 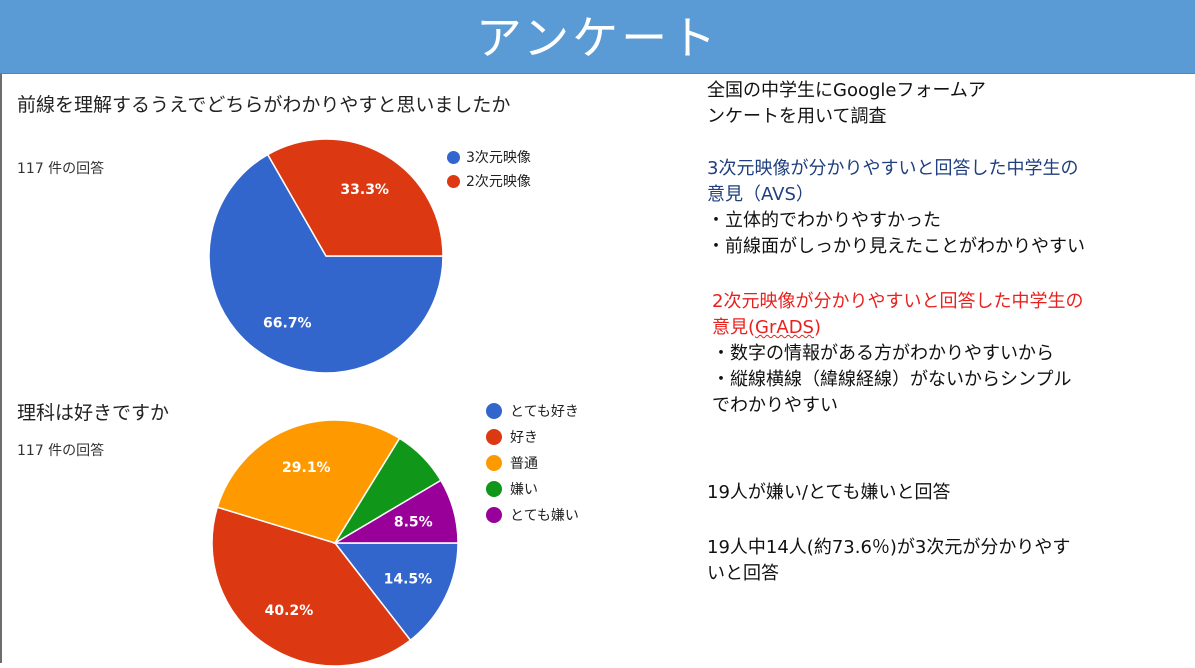 What do you see at coordinates (544, 412) in the screenshot?
I see `chart2-legend-label: とても好き` at bounding box center [544, 412].